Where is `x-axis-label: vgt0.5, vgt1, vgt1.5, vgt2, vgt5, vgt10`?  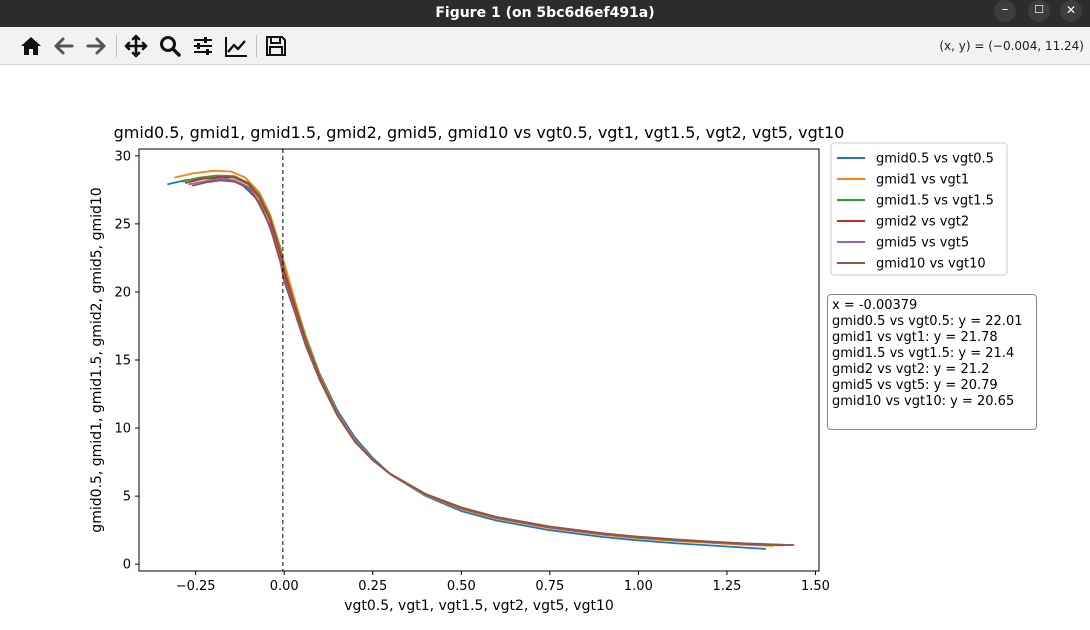 x-axis-label: vgt0.5, vgt1, vgt1.5, vgt2, vgt5, vgt10 is located at coordinates (479, 606).